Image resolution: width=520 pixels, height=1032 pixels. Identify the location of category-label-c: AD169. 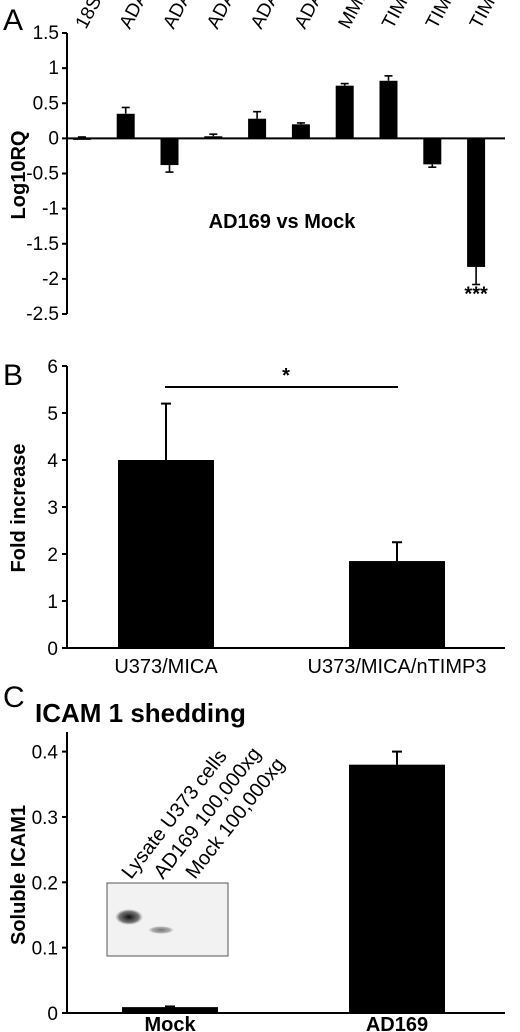
(397, 1023).